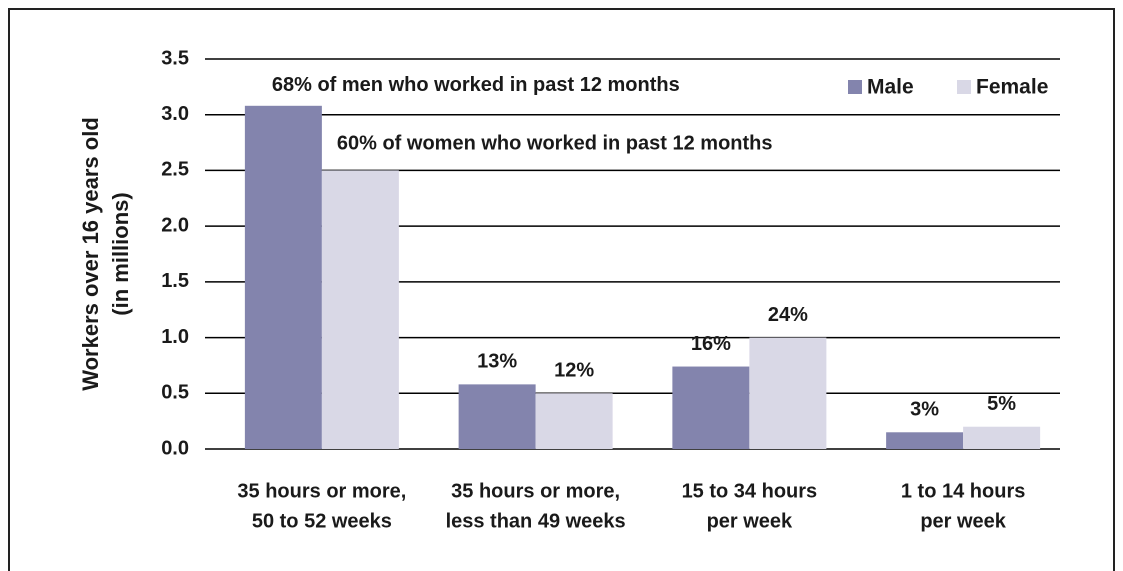  I want to click on y-tick-label: 2.5, so click(175, 170).